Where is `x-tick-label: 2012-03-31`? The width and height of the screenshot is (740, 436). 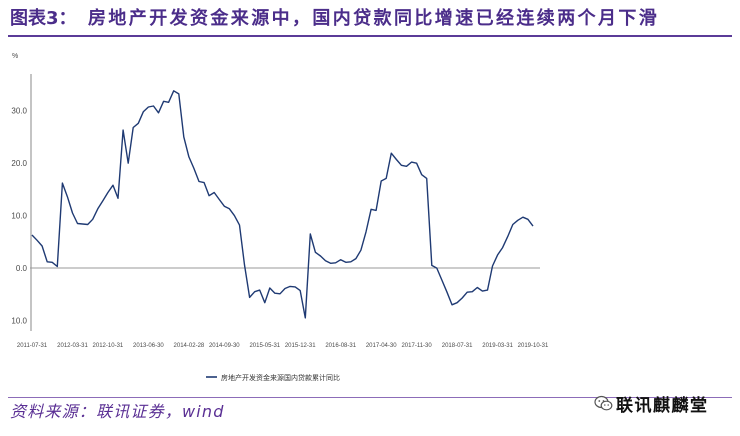
x-tick-label: 2012-03-31 is located at coordinates (72, 346).